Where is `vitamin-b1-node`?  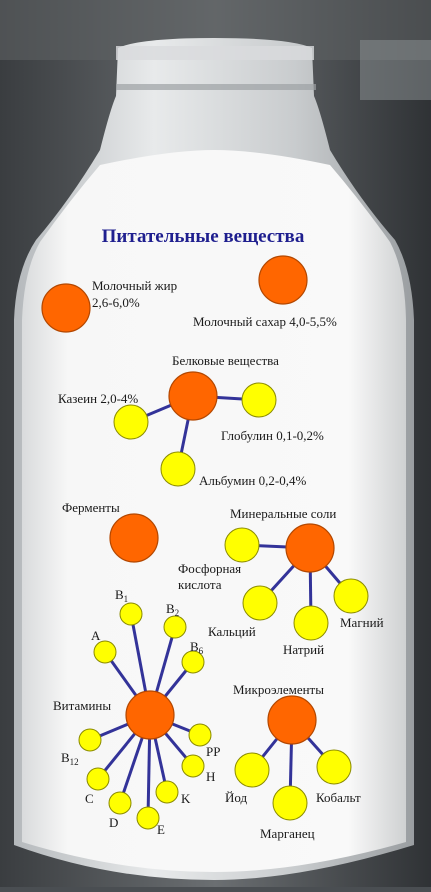 vitamin-b1-node is located at coordinates (131, 614).